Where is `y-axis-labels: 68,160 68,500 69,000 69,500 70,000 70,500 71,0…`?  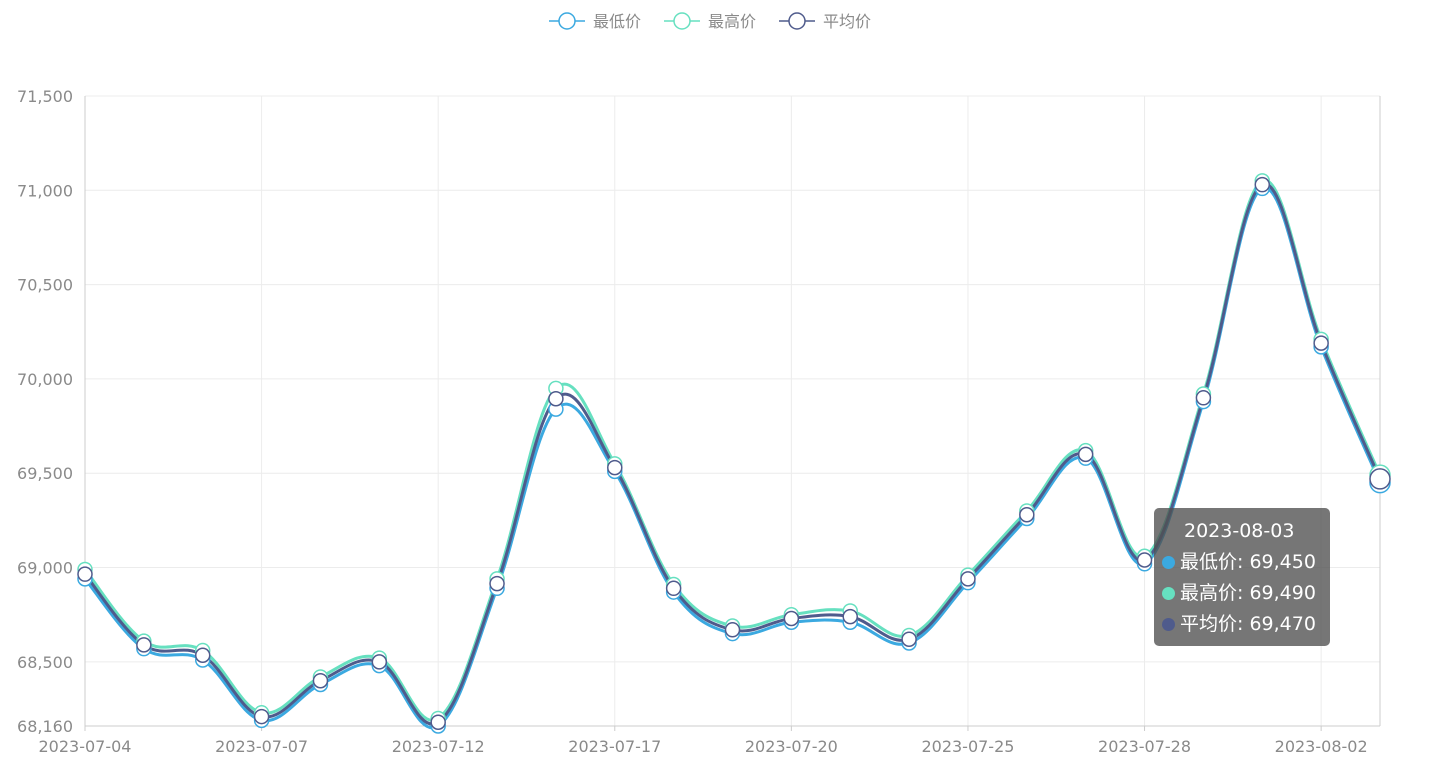 y-axis-labels: 68,160 68,500 69,000 69,500 70,000 70,500 71,0… is located at coordinates (45, 411).